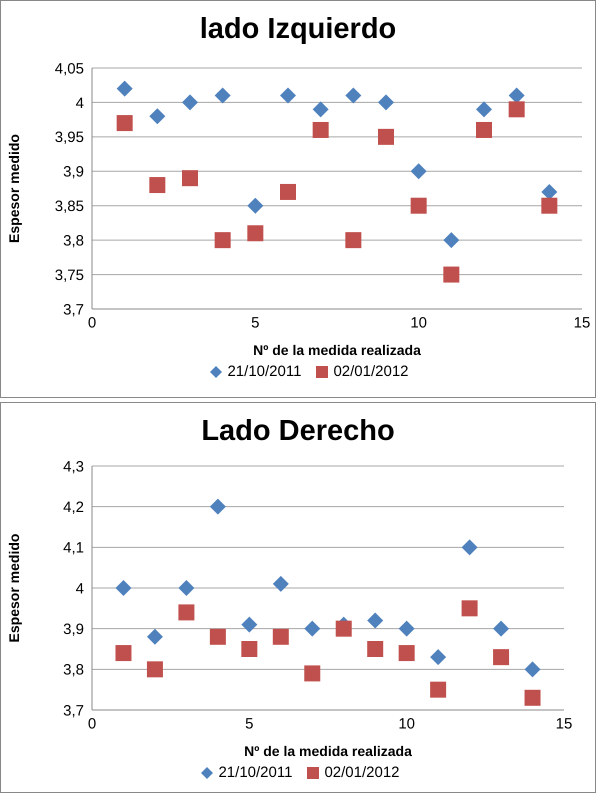 This screenshot has width=598, height=794. What do you see at coordinates (69, 207) in the screenshot?
I see `y-tick-label: 3,85` at bounding box center [69, 207].